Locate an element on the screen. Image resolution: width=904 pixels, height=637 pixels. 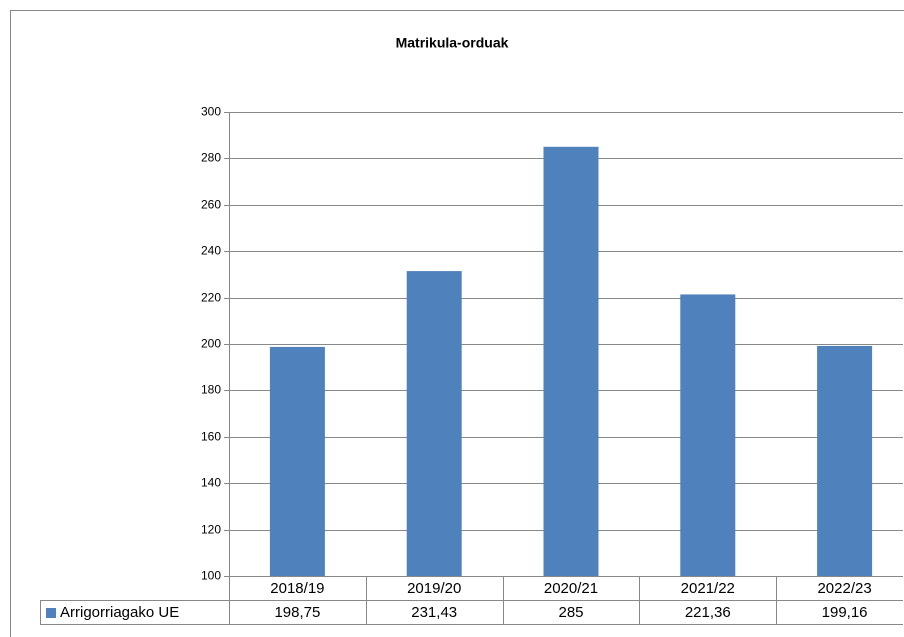
x-tick-label: 2019/20 is located at coordinates (434, 588).